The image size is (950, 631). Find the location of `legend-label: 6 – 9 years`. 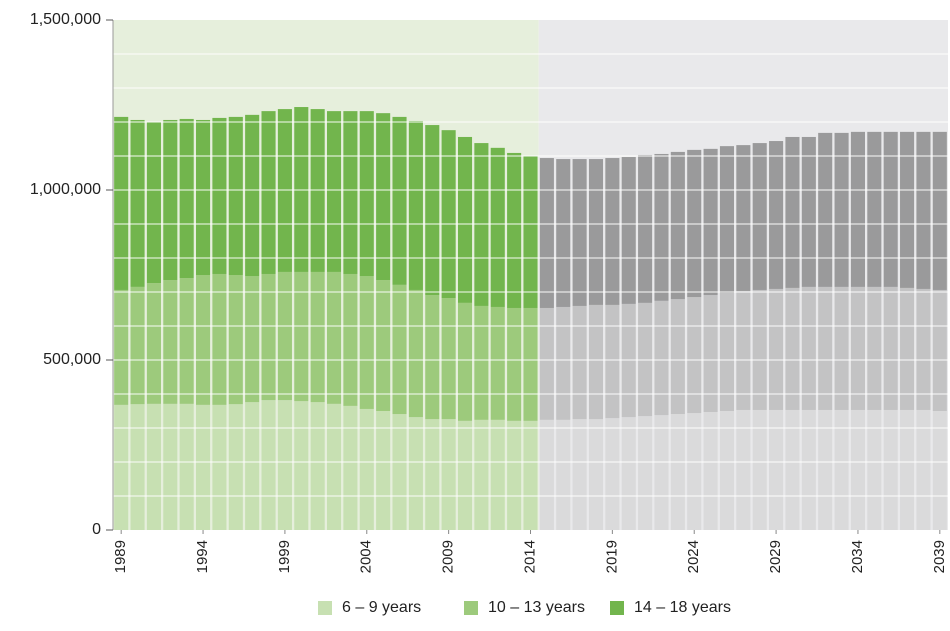

legend-label: 6 – 9 years is located at coordinates (381, 607).